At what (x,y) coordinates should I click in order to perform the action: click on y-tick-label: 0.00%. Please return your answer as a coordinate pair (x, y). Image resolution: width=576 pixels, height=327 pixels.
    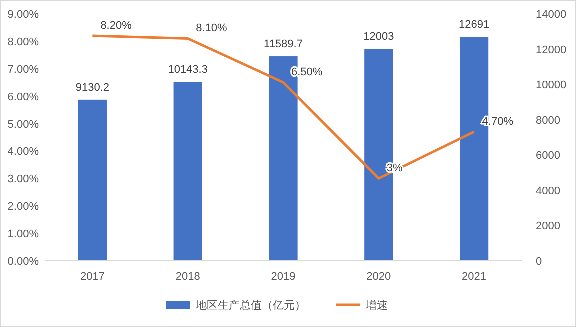
    Looking at the image, I should click on (24, 262).